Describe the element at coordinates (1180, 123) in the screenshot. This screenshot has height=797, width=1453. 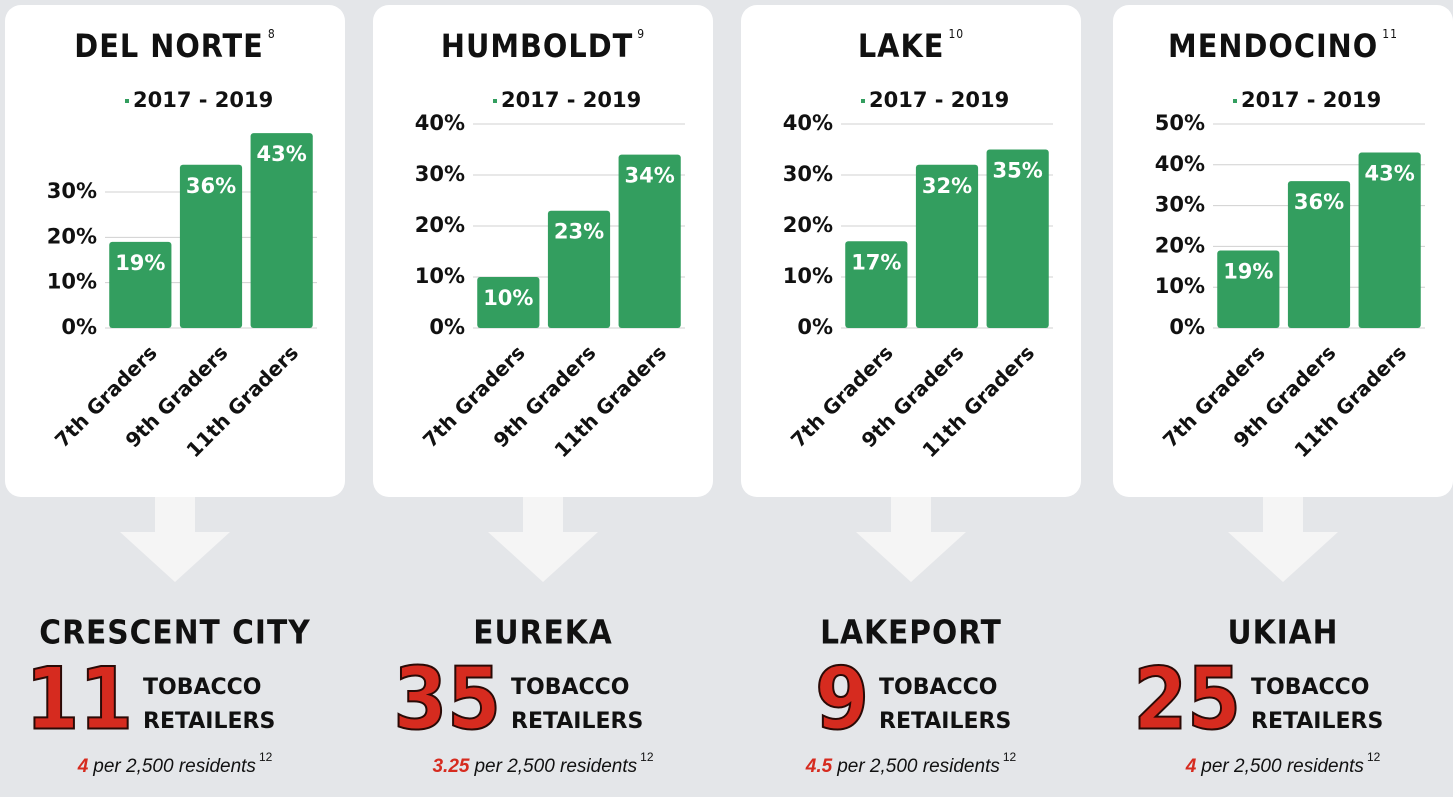
I see `y-tick-label: 50%` at that location.